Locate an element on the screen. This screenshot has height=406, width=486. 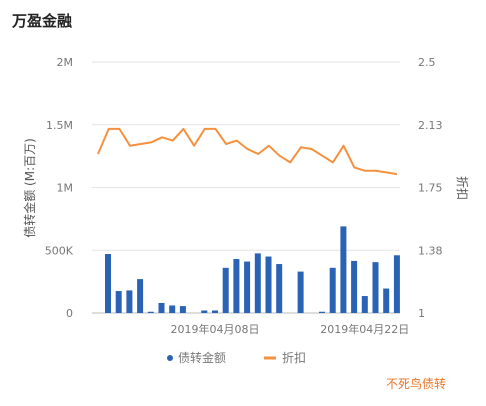
left-tick-label: 1.5M is located at coordinates (59, 125).